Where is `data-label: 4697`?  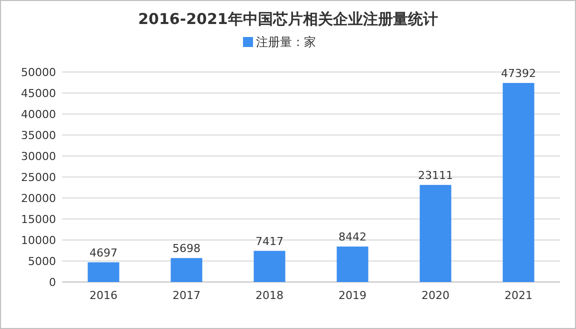 data-label: 4697 is located at coordinates (104, 253).